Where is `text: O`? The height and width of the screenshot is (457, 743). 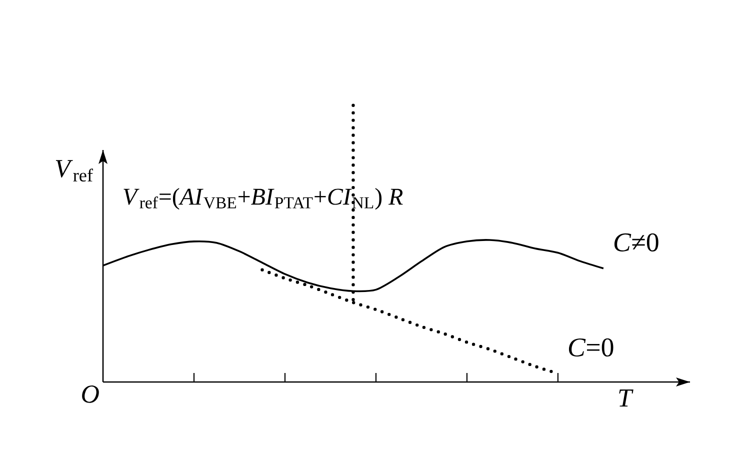 text: O is located at coordinates (90, 394).